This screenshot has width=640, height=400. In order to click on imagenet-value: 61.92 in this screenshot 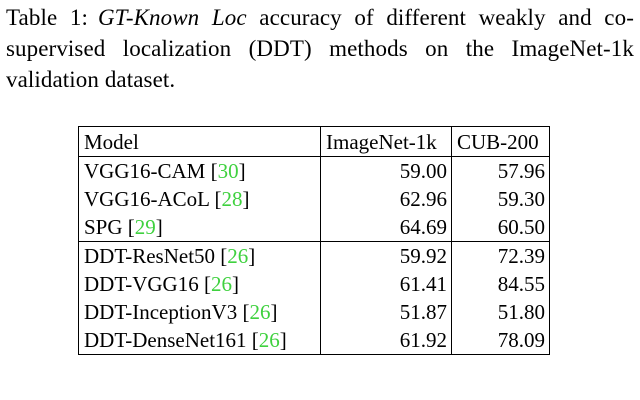, I will do `click(386, 340)`.